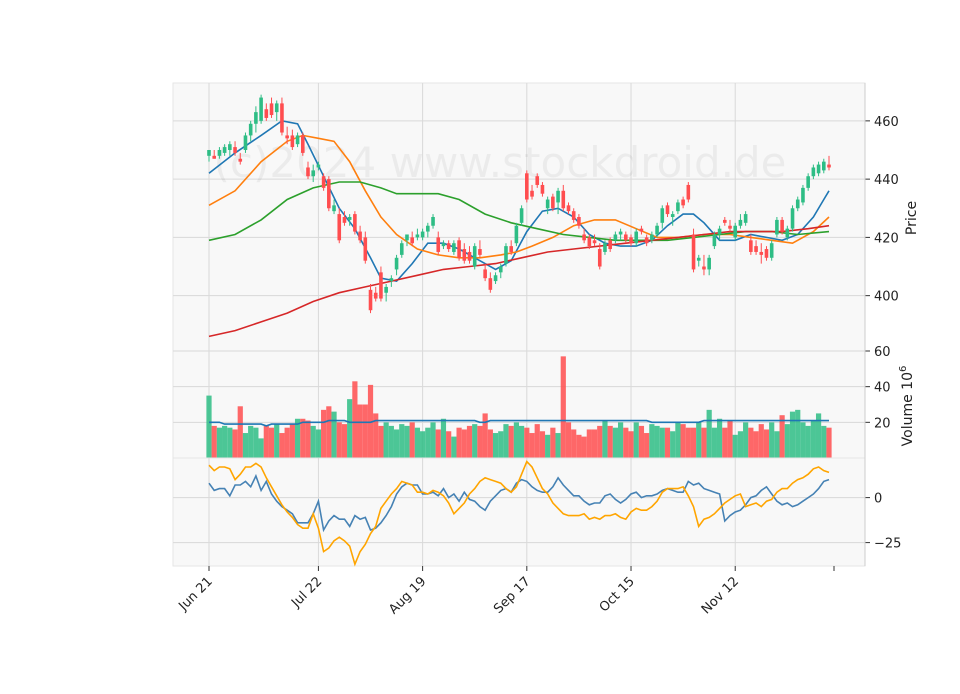 The width and height of the screenshot is (960, 694). Describe the element at coordinates (720, 595) in the screenshot. I see `x-tick-label: Nov 12` at that location.